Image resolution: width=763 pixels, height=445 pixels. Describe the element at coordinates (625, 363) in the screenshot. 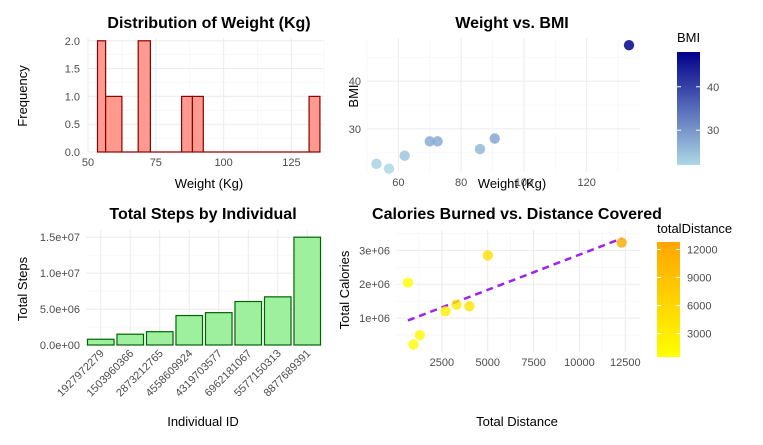

I see `calories-distance-x-tick-label: 12500` at that location.